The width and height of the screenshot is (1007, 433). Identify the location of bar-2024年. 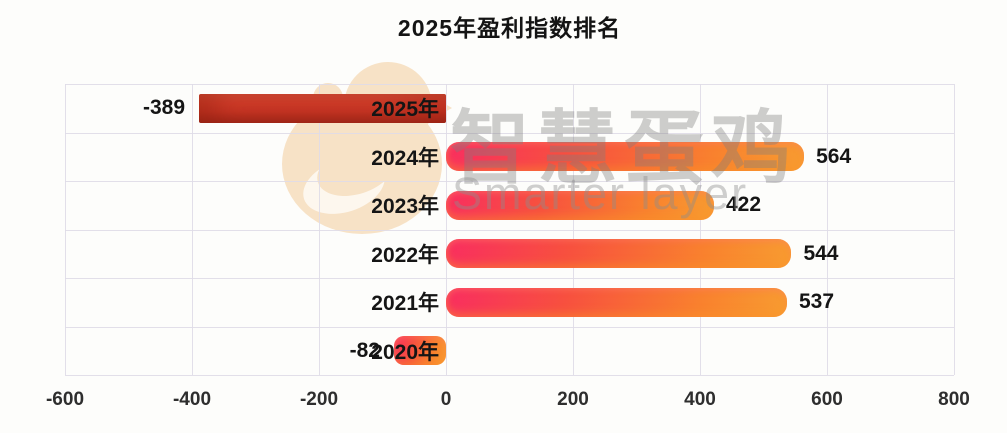
(625, 157).